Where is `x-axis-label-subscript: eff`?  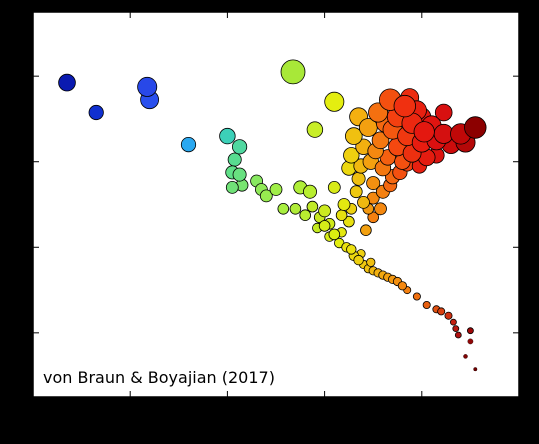 x-axis-label-subscript: eff is located at coordinates (282, 433).